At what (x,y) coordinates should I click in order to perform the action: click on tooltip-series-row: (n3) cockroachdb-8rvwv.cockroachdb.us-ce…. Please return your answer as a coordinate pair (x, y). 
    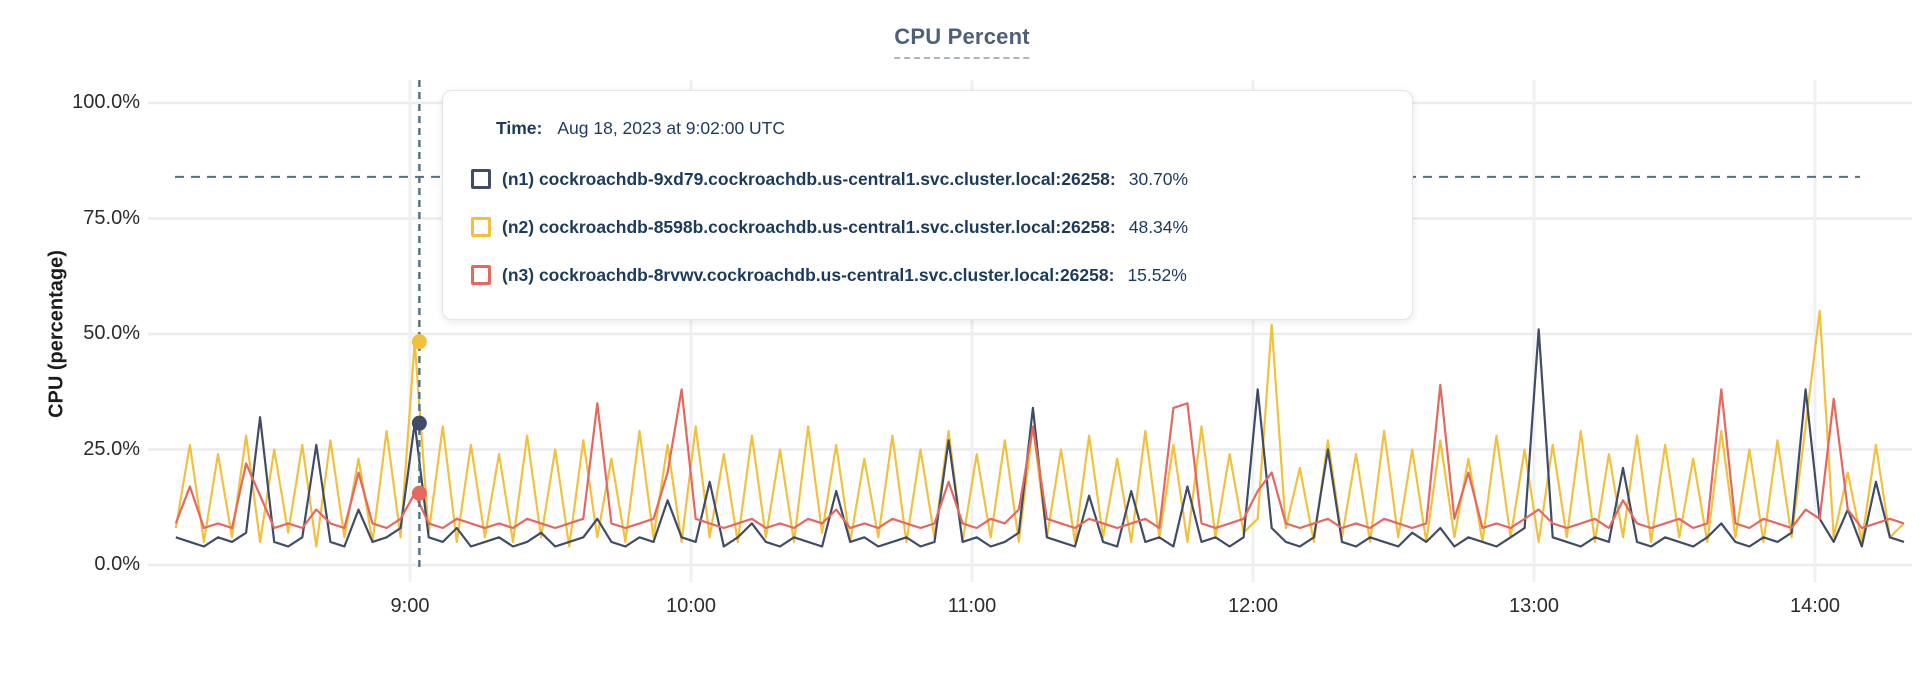
    Looking at the image, I should click on (927, 275).